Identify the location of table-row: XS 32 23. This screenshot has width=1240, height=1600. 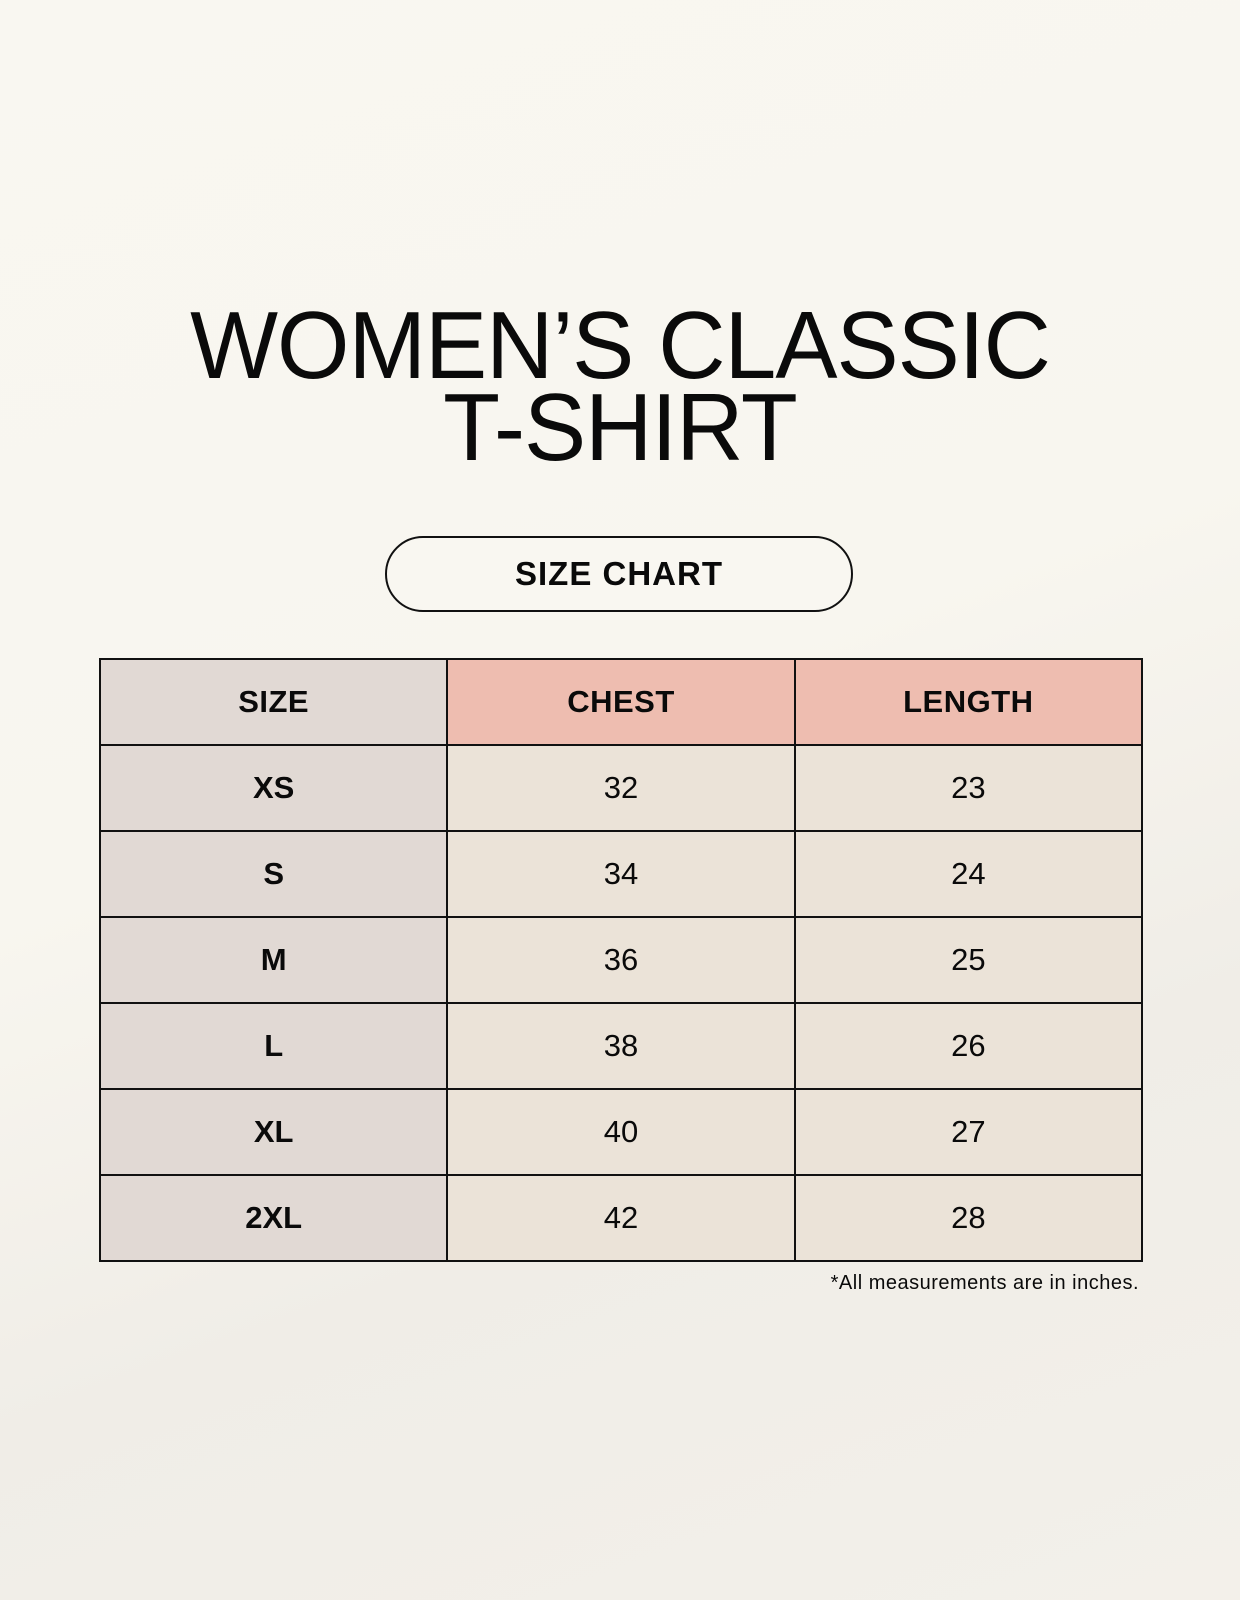
(621, 788).